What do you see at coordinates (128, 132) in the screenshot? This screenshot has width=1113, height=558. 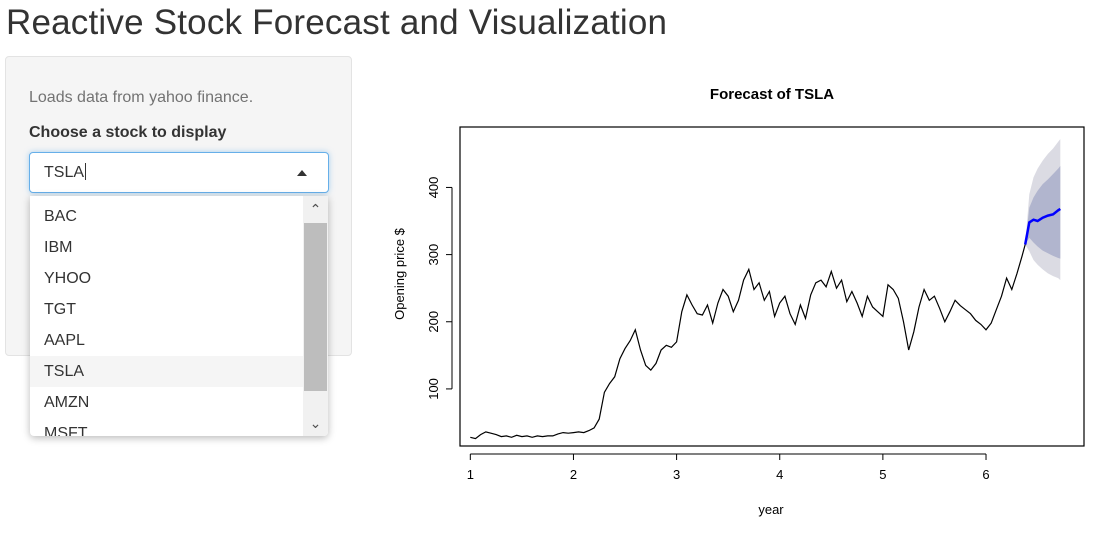 I see `stock-select-label: Choose a stock to display` at bounding box center [128, 132].